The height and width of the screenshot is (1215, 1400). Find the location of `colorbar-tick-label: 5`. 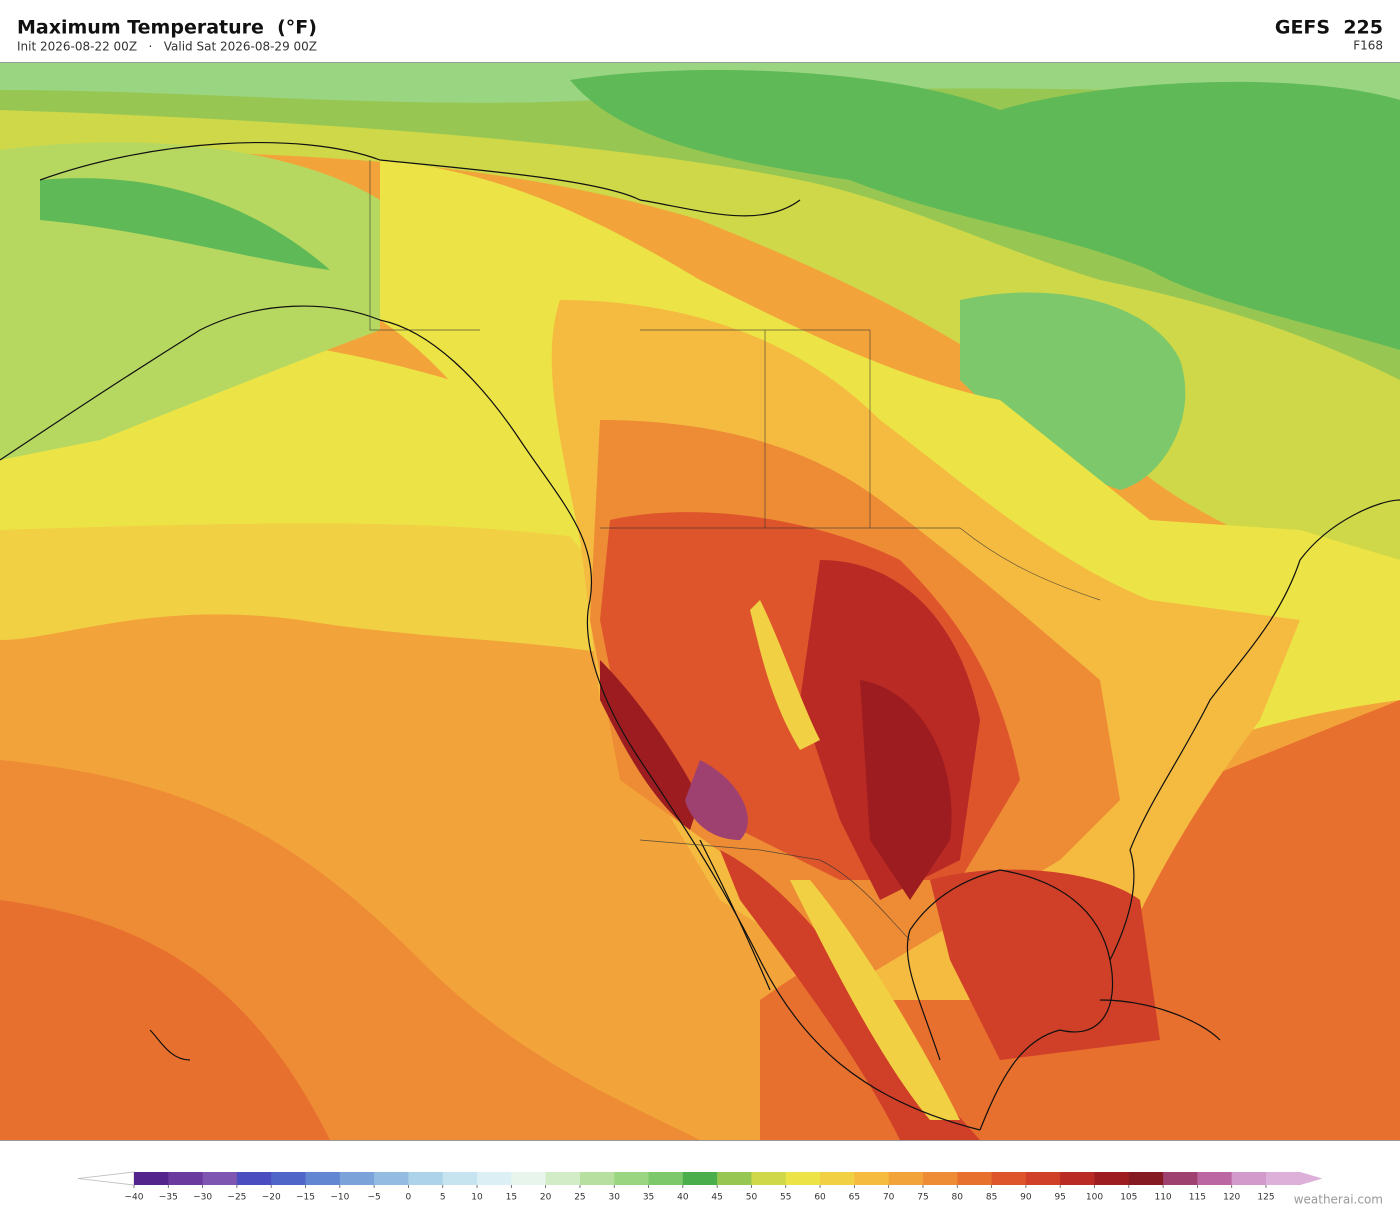

colorbar-tick-label: 5 is located at coordinates (443, 1198).